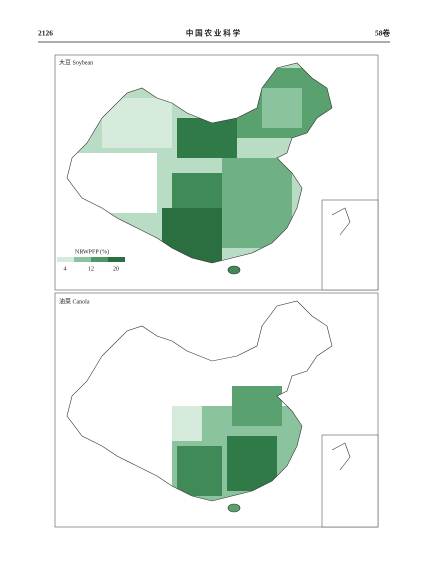  I want to click on page-number: 2126, so click(45, 33).